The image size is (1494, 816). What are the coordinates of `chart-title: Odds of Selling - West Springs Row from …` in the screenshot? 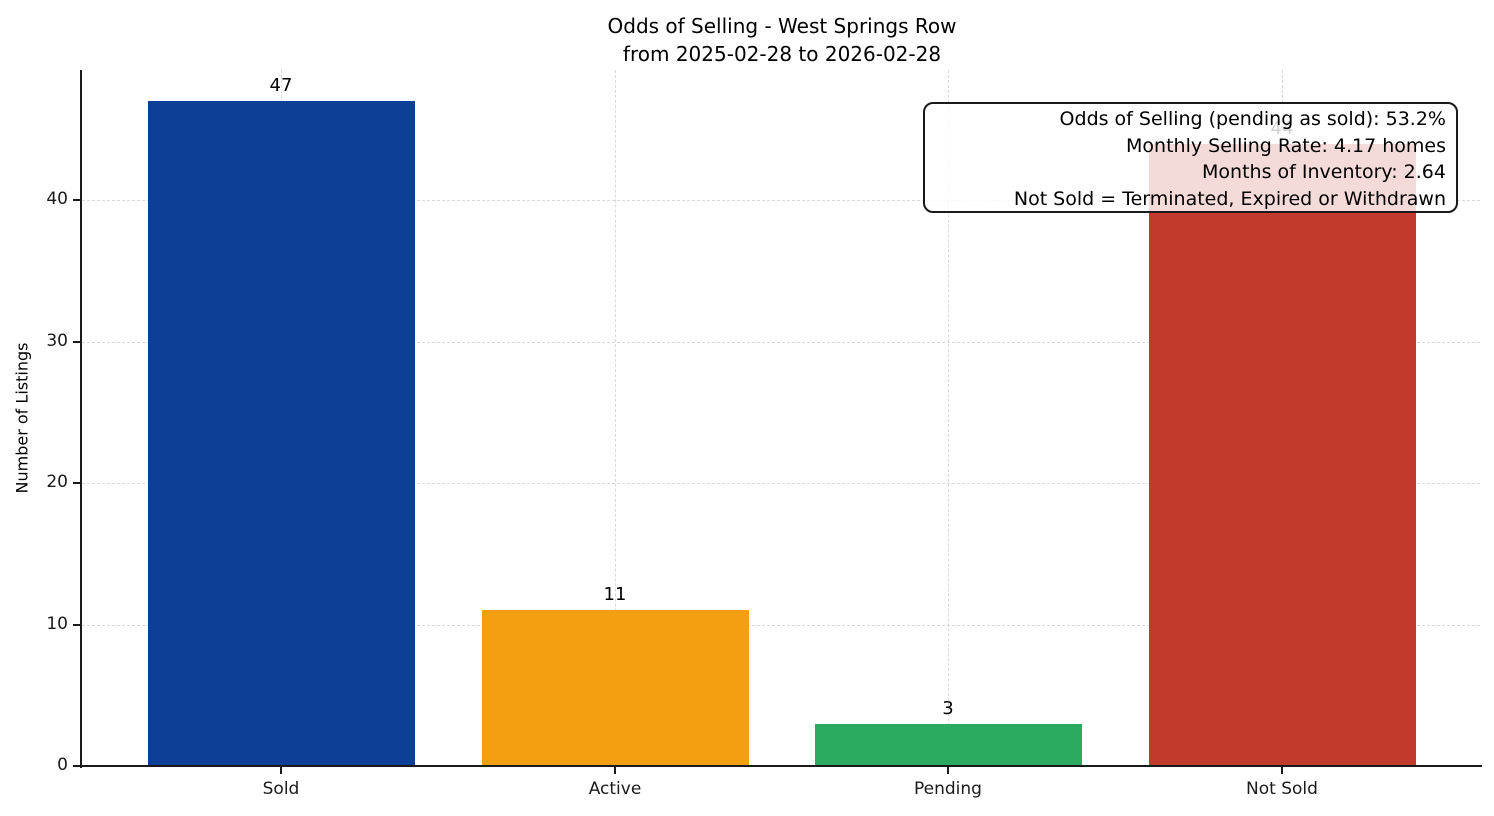 It's located at (782, 40).